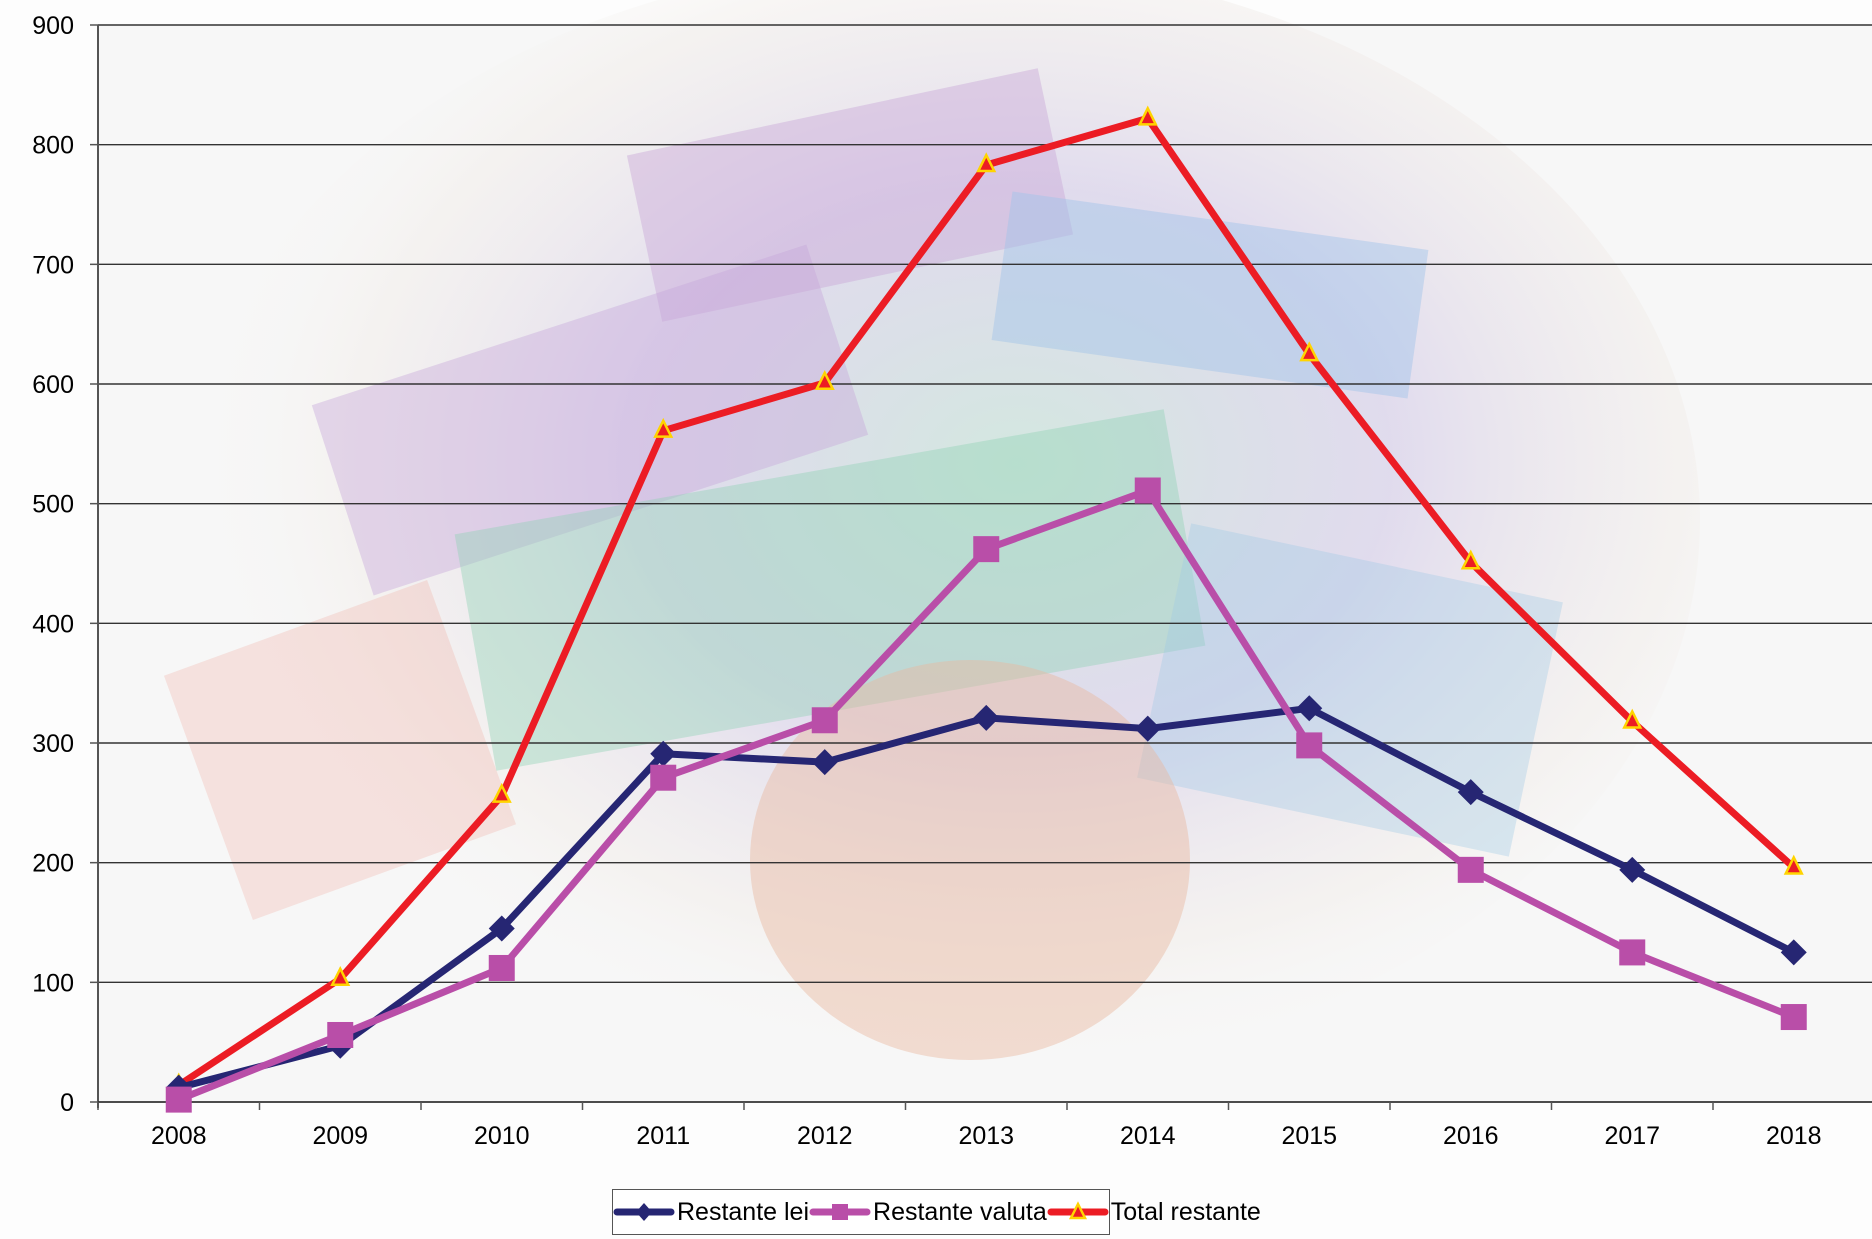  What do you see at coordinates (53, 385) in the screenshot?
I see `y-tick-label: 600` at bounding box center [53, 385].